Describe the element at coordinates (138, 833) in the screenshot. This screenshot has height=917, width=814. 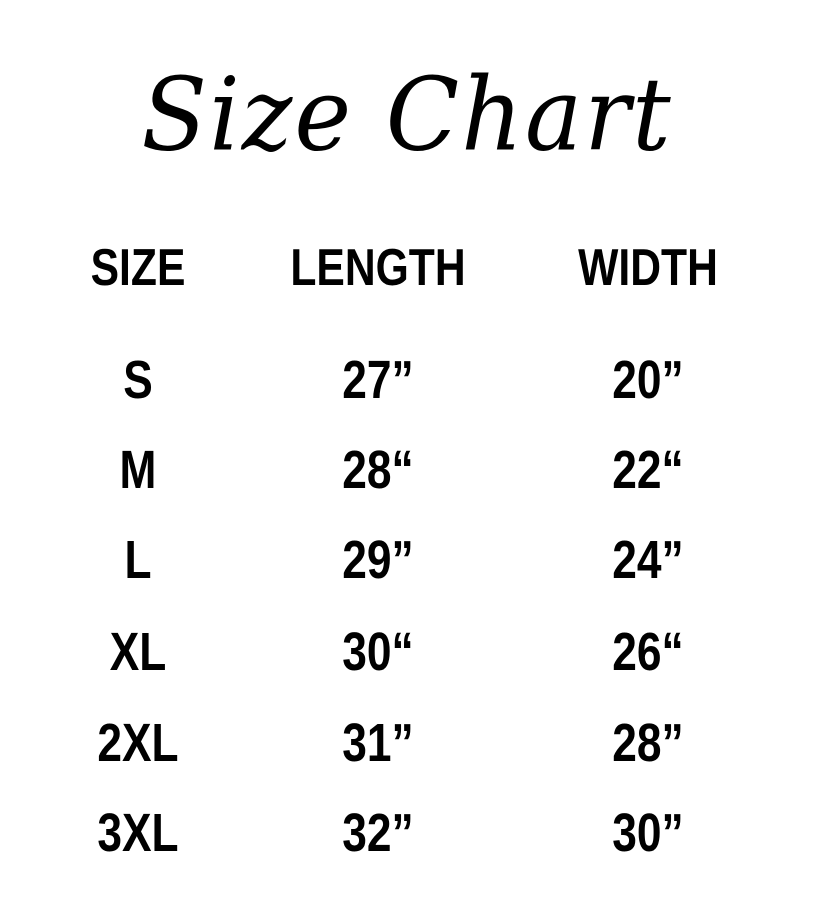
I see `row-size: 3XL` at that location.